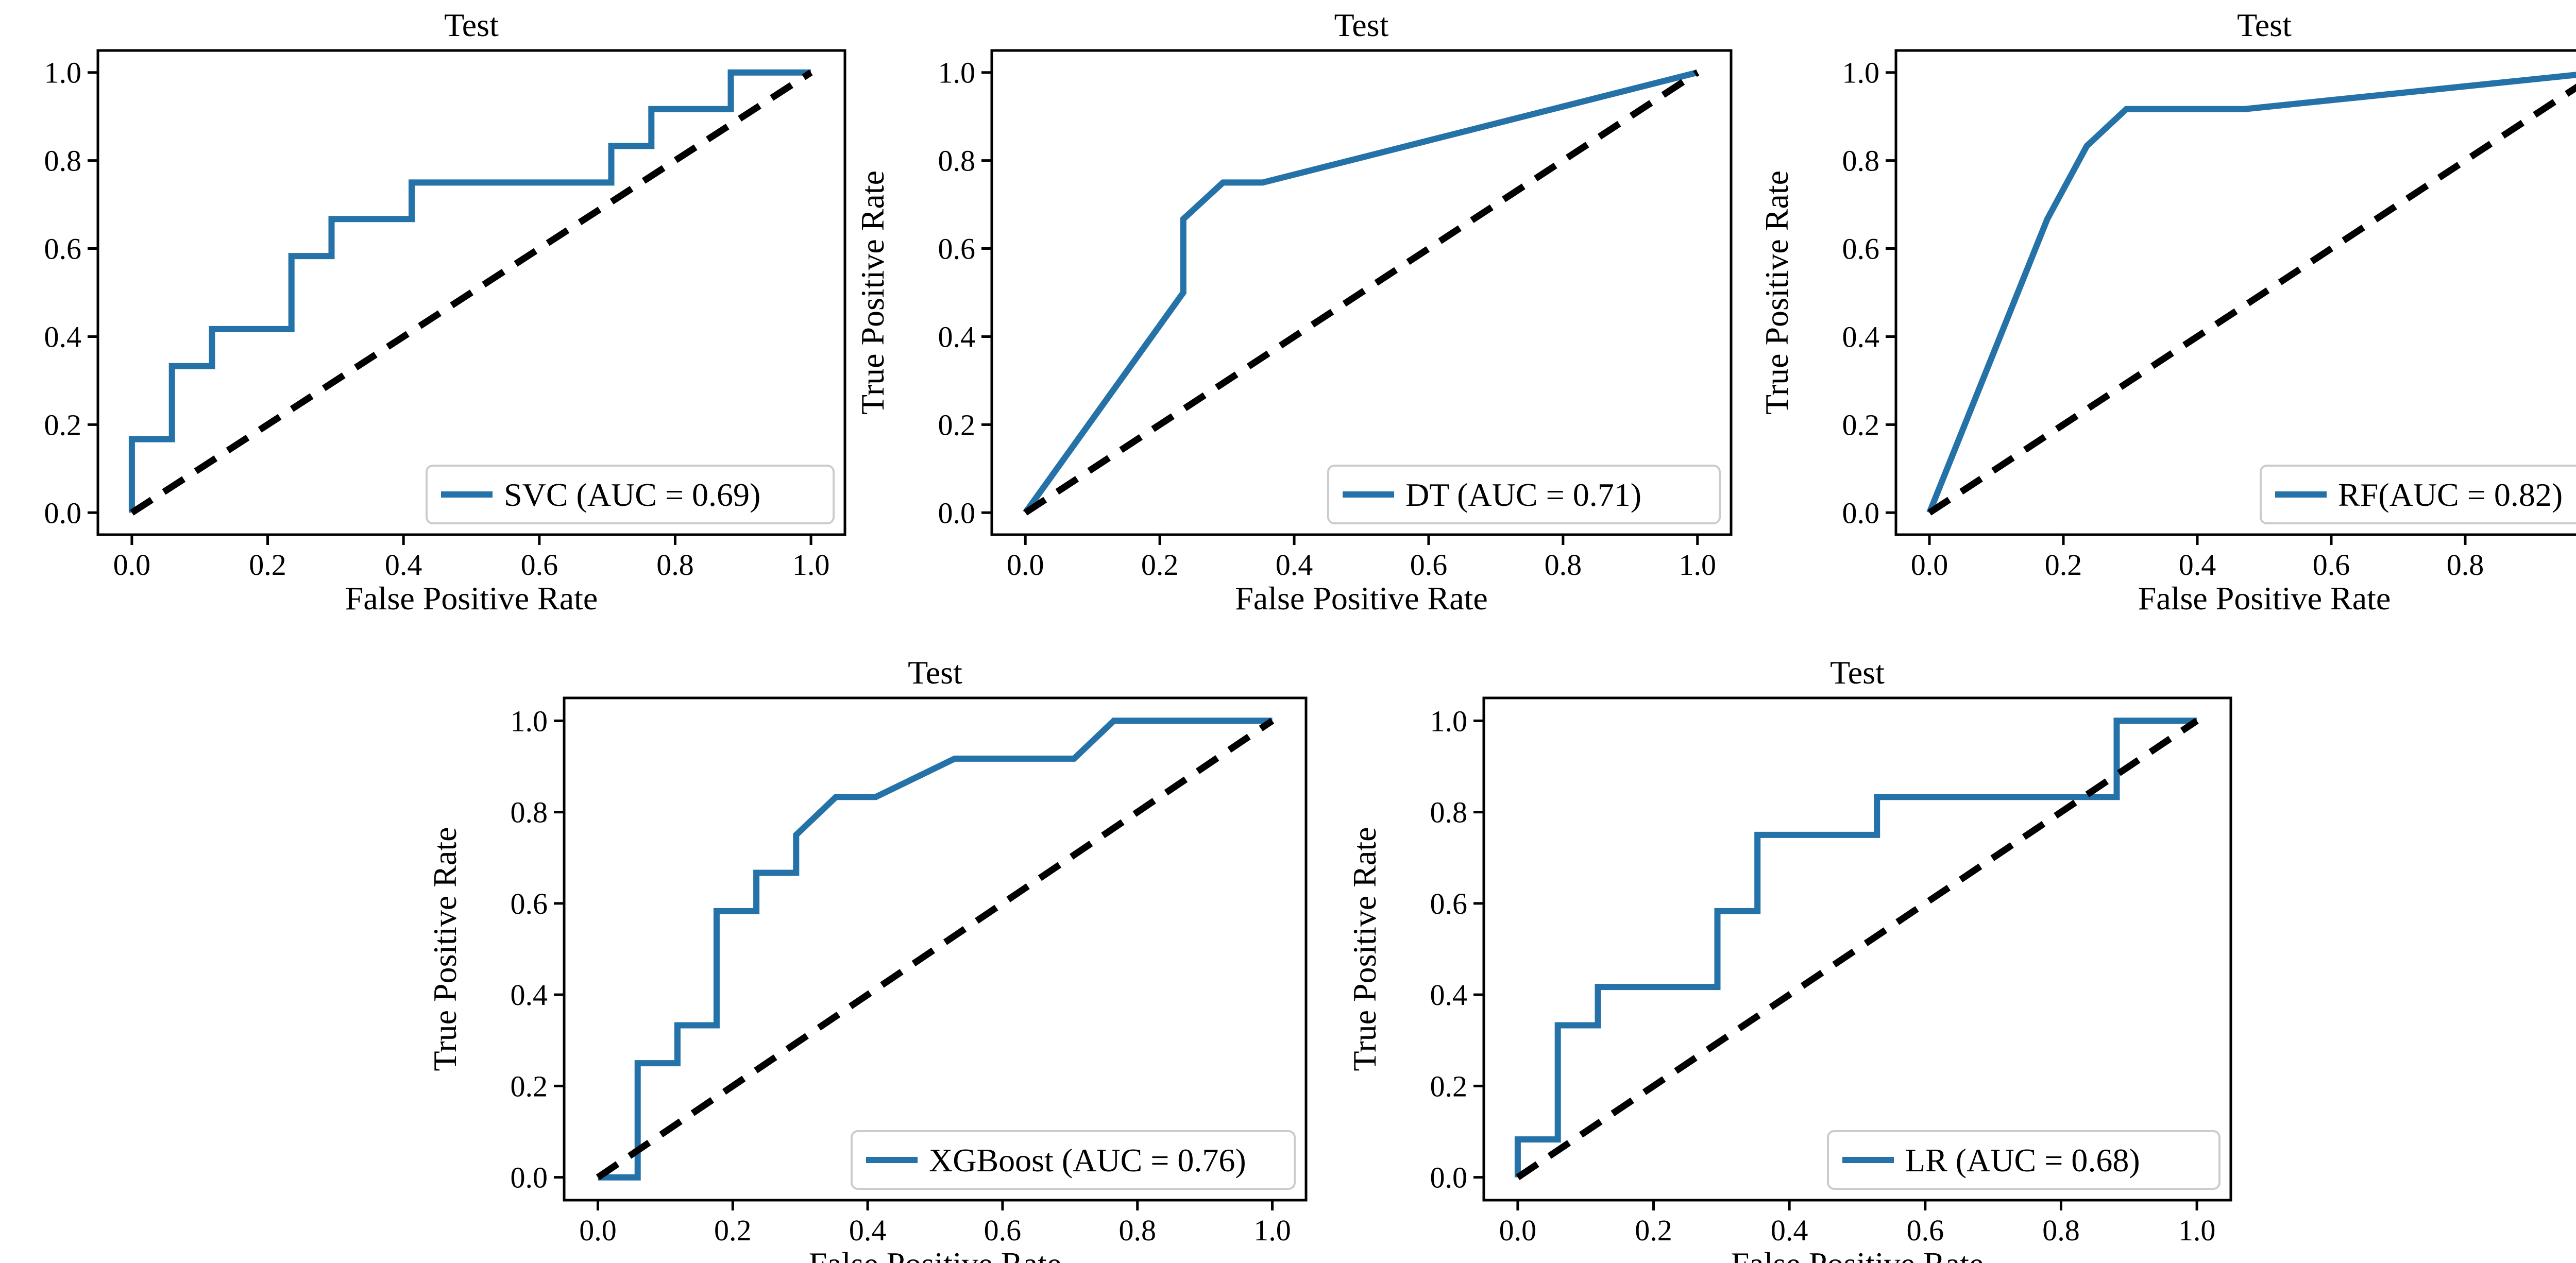  I want to click on legend: DT (AUC = 0.71), so click(1524, 494).